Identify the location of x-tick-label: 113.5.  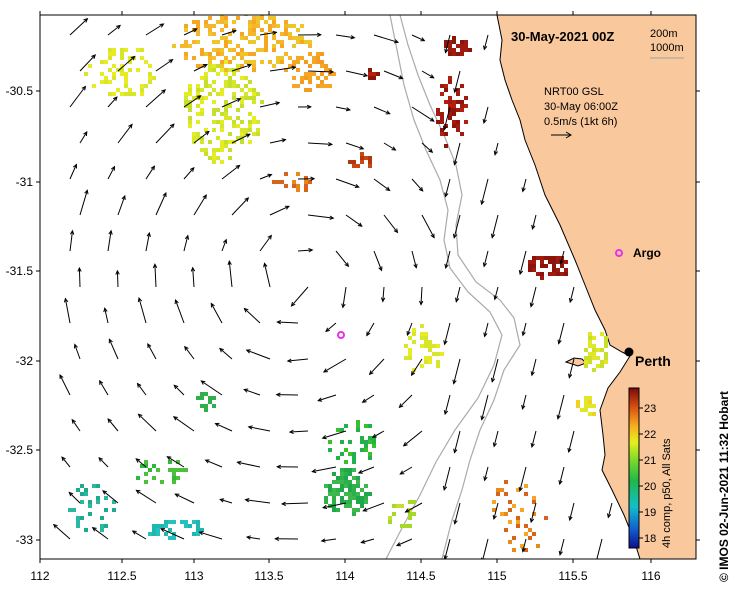
(268, 576).